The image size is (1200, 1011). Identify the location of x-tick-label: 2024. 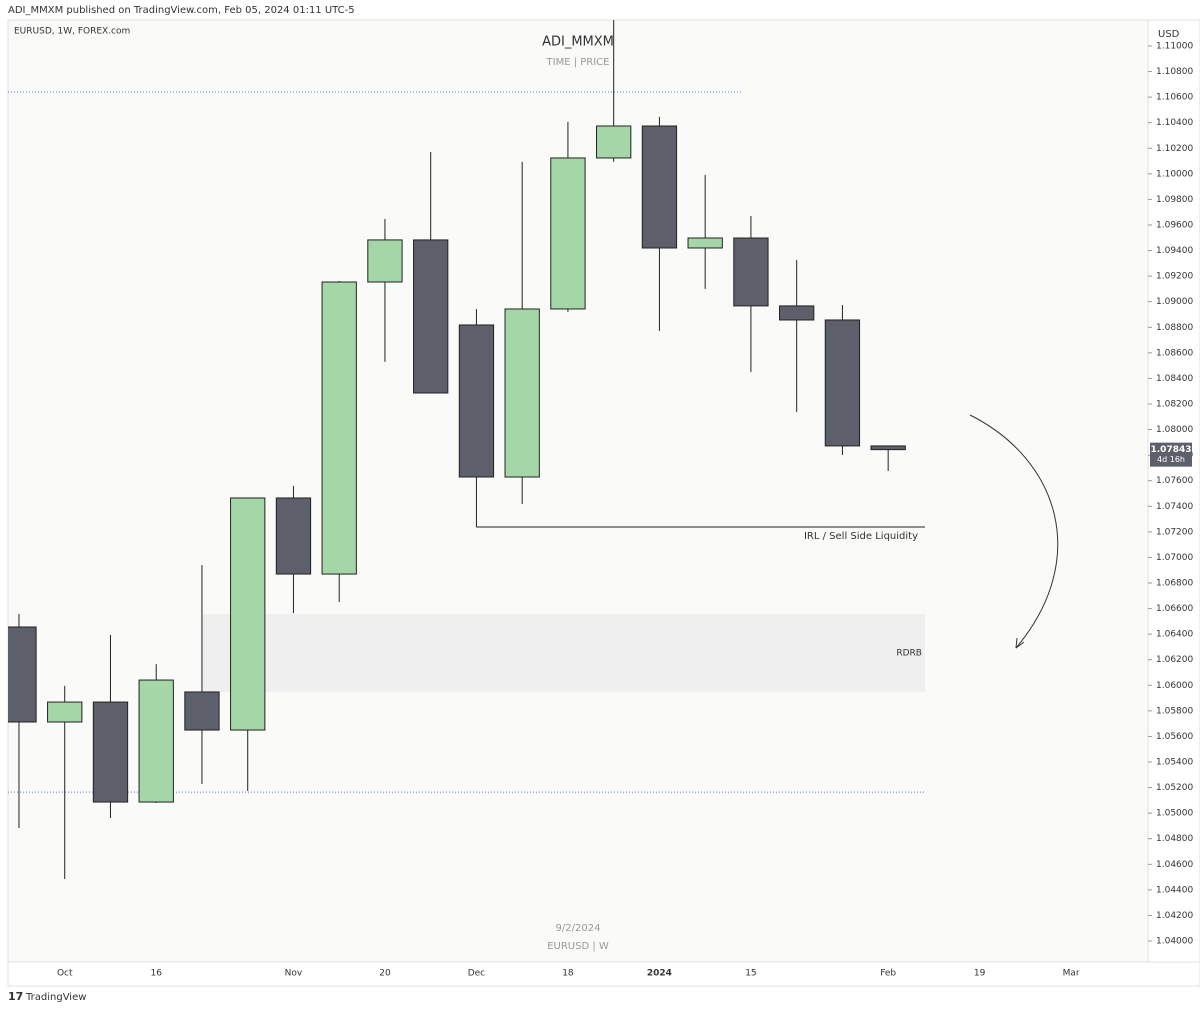
(659, 974).